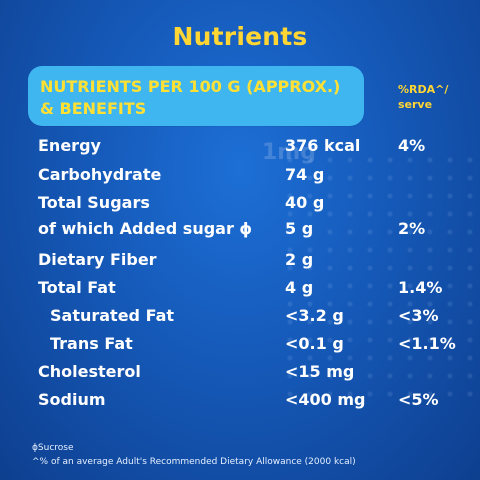  Describe the element at coordinates (190, 86) in the screenshot. I see `header-line-1: NUTRIENTS PER 100 G (APPROX.)` at that location.